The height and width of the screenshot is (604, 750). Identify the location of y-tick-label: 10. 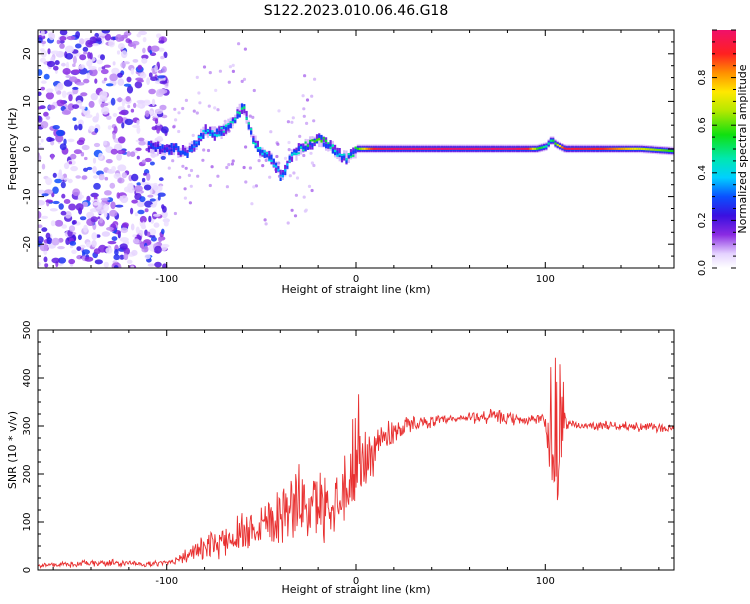
(27, 101).